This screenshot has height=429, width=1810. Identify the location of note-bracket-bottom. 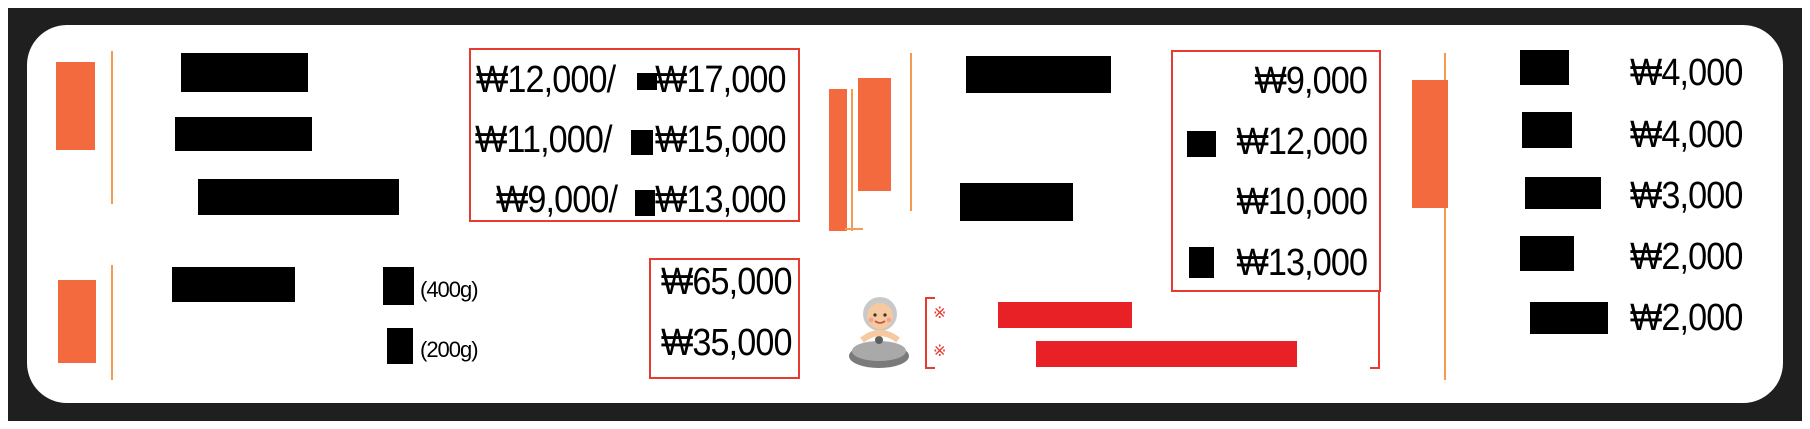
(930, 368).